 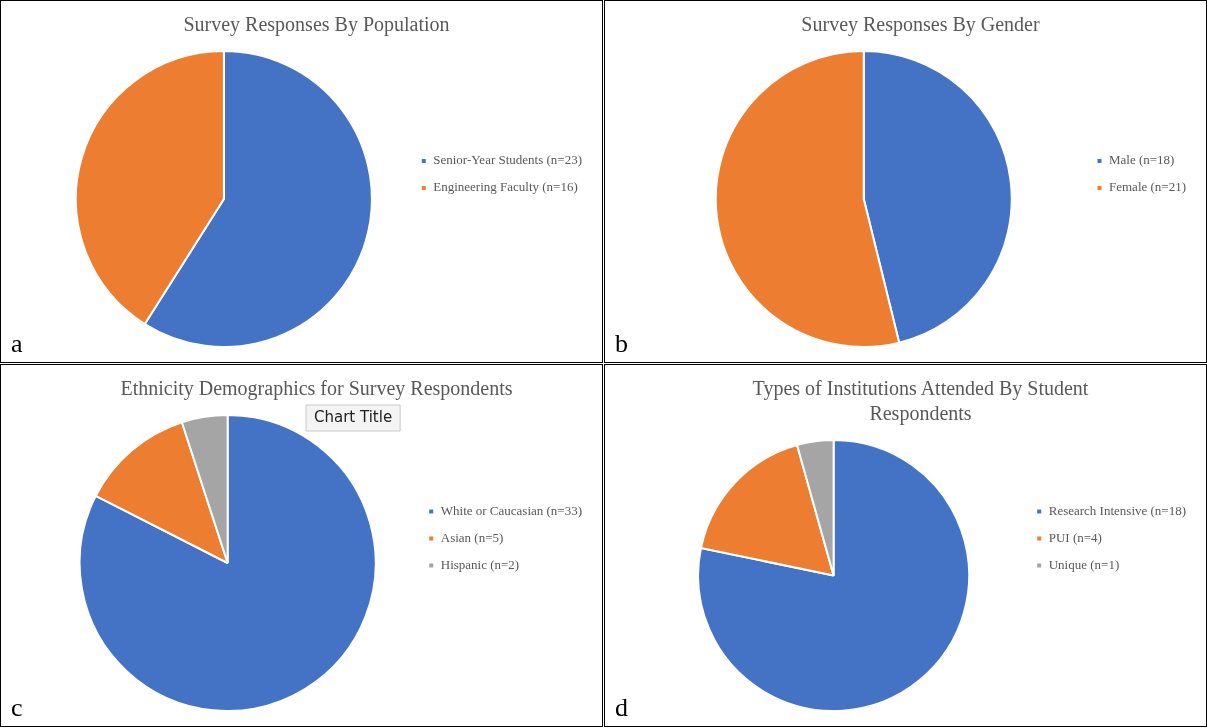 What do you see at coordinates (621, 707) in the screenshot?
I see `text: d` at bounding box center [621, 707].